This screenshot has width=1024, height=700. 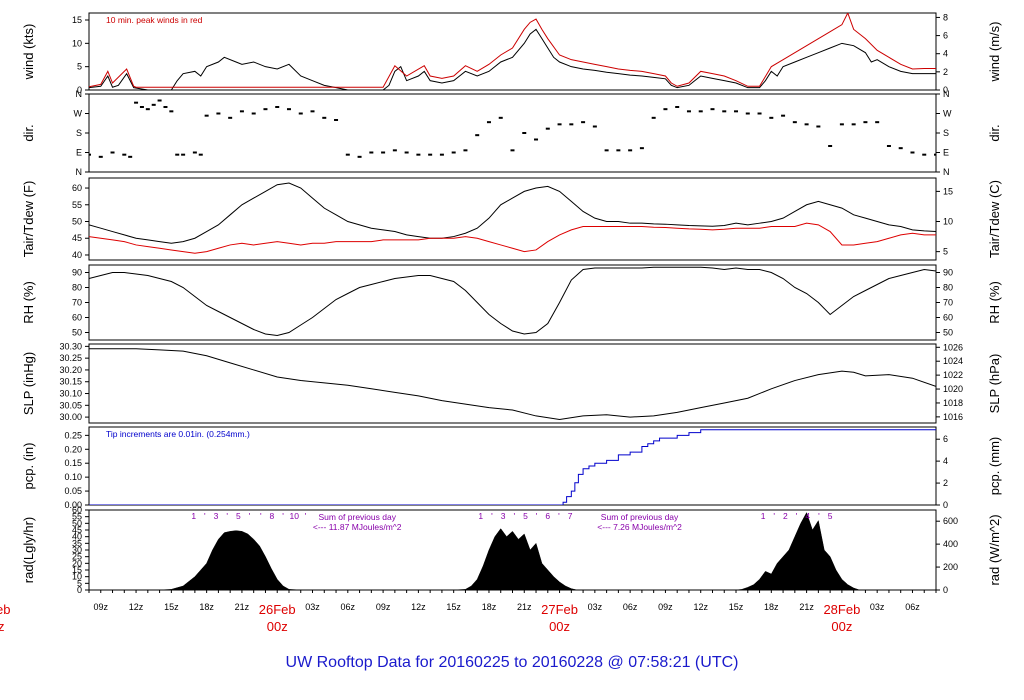 I want to click on panel-frame, so click(x=512, y=383).